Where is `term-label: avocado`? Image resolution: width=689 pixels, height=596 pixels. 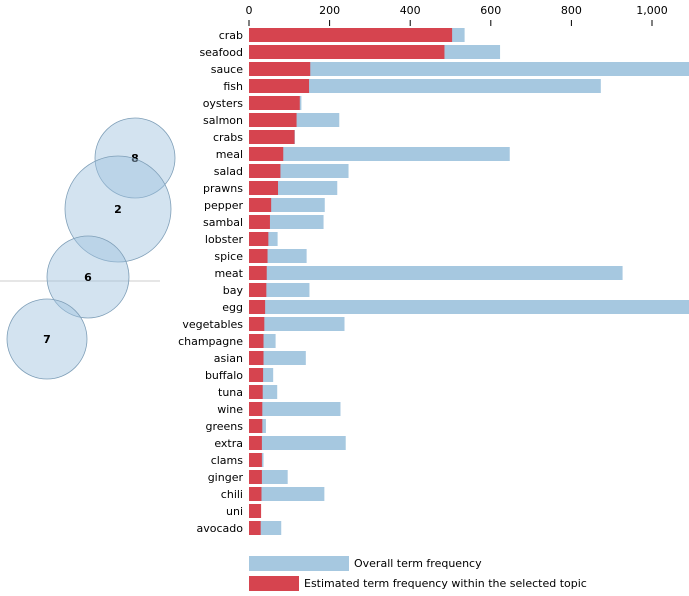 term-label: avocado is located at coordinates (220, 528).